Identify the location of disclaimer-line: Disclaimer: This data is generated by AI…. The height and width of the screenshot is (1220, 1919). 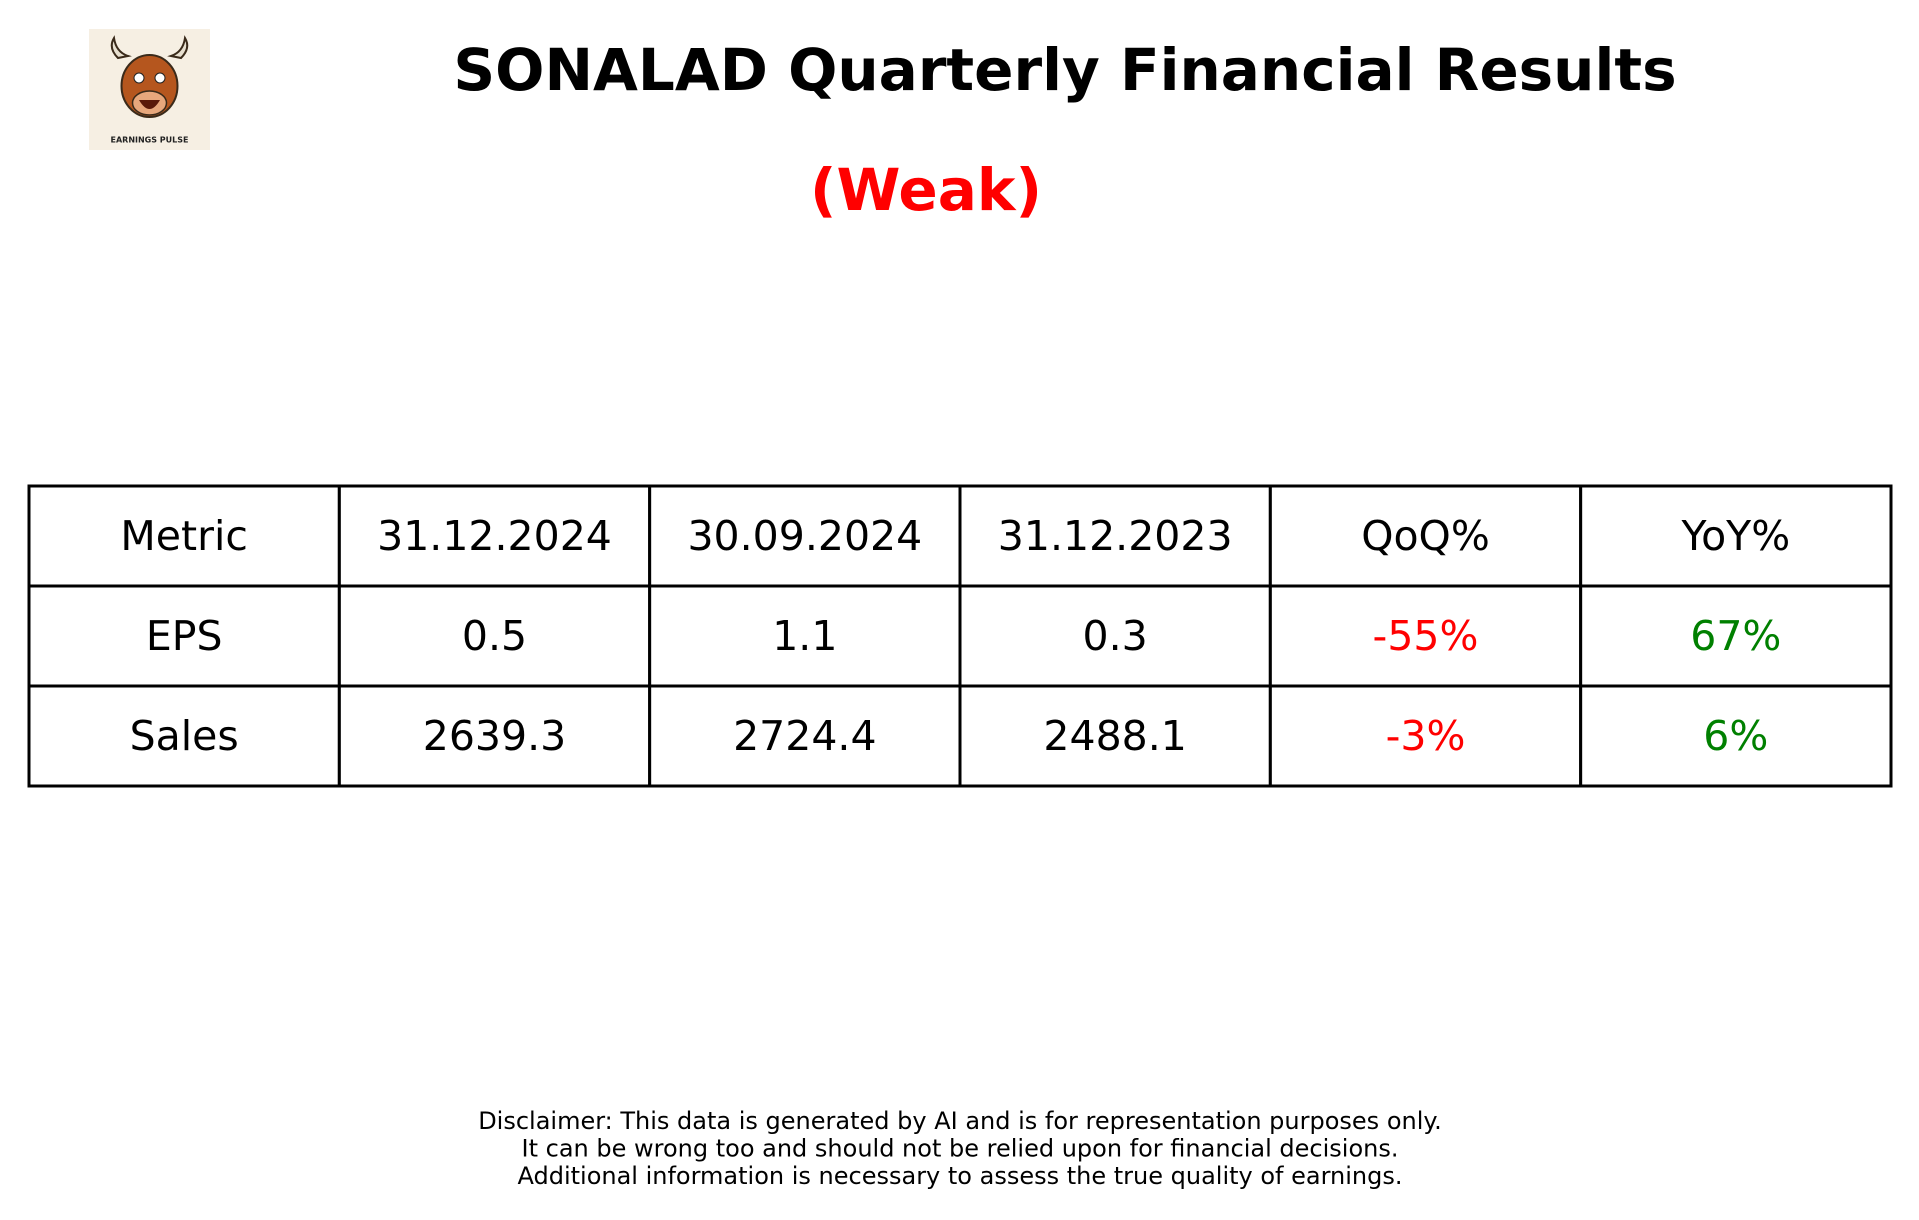
(960, 1121).